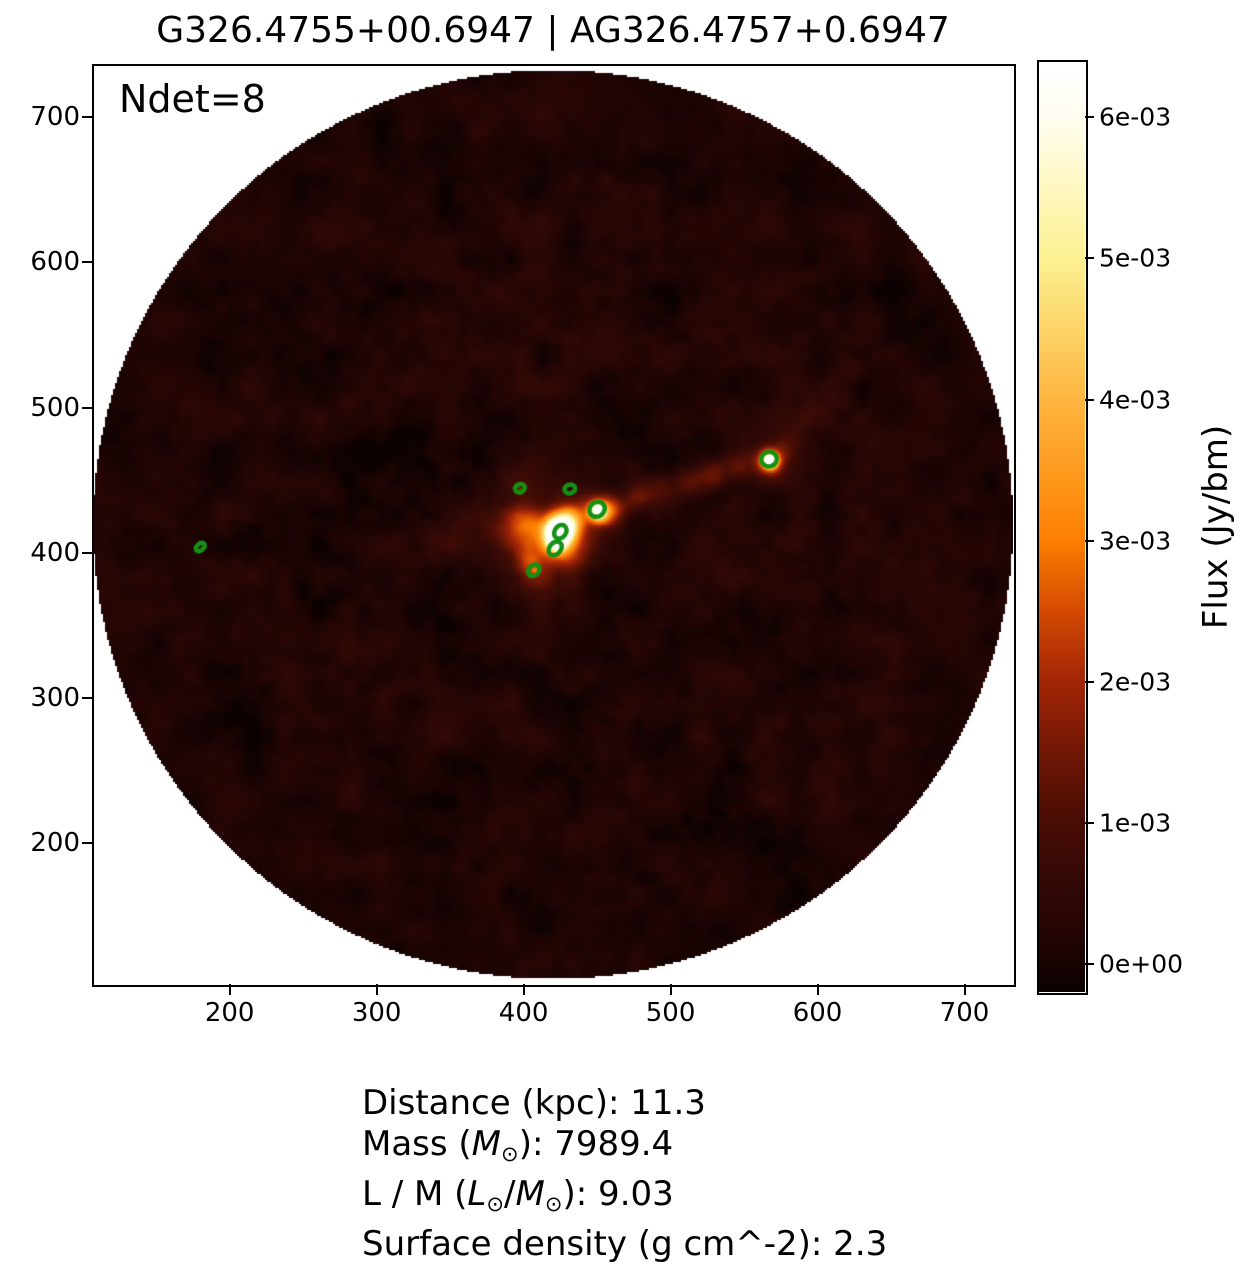 This screenshot has height=1267, width=1257. Describe the element at coordinates (1141, 964) in the screenshot. I see `colorbar-tick-label: 0e+00` at that location.